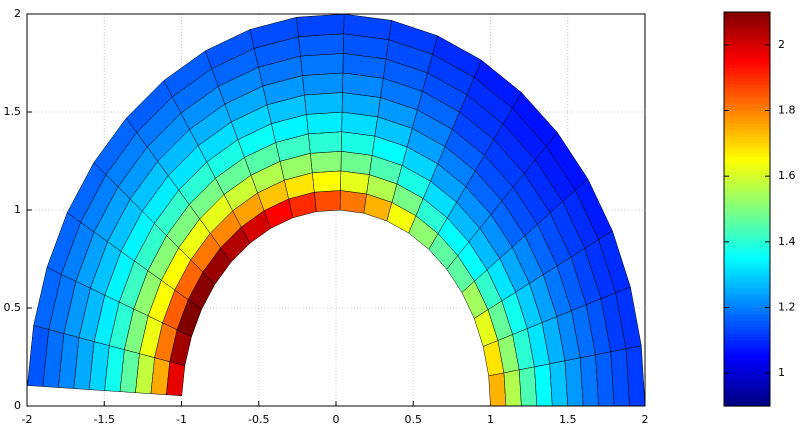  I want to click on x-tick-label: -0.5, so click(258, 419).